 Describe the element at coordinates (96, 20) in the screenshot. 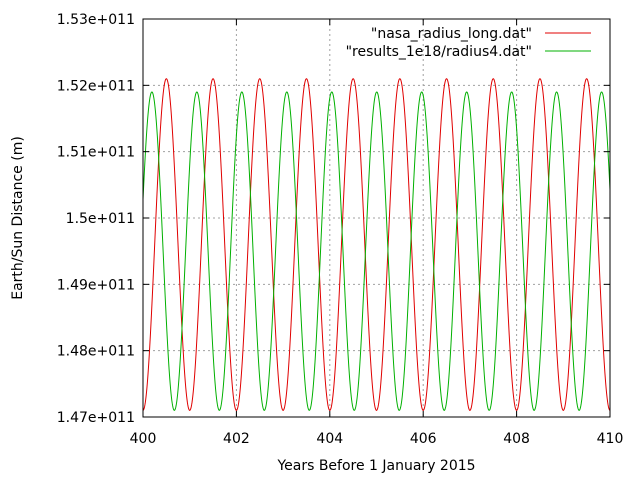

I see `y-tick-label: 1.53e+011` at that location.